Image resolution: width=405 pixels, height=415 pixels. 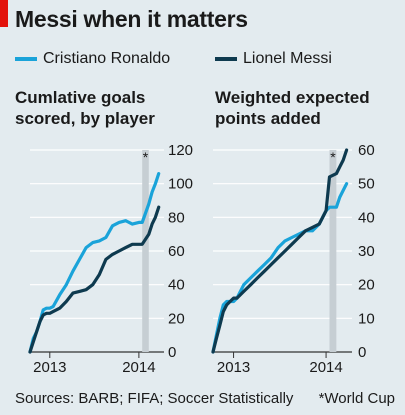 What do you see at coordinates (100, 108) in the screenshot?
I see `panel-title-goals: Cumlative goals scored, by player` at bounding box center [100, 108].